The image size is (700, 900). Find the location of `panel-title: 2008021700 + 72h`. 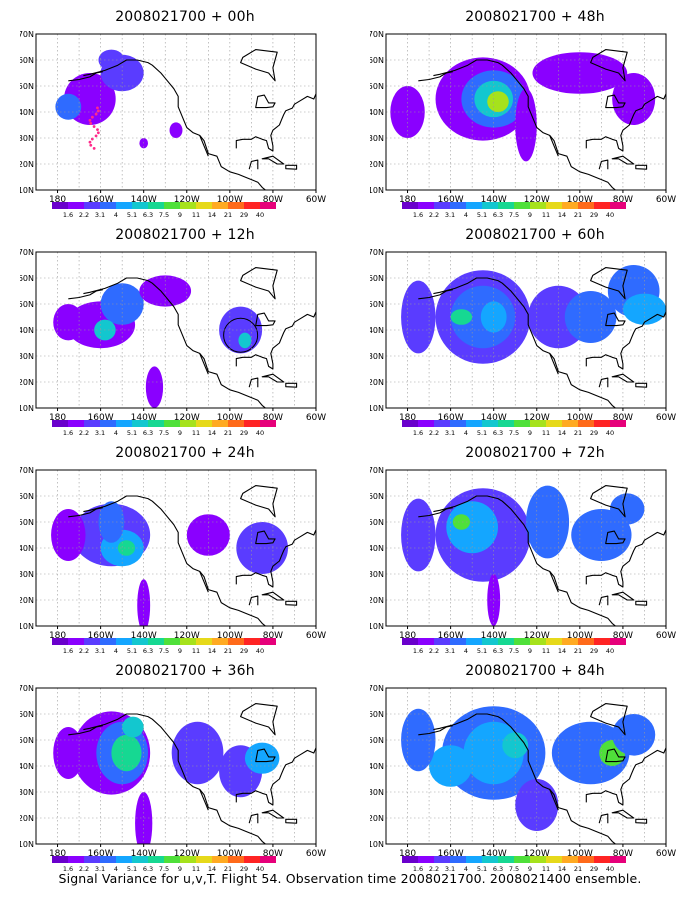

panel-title: 2008021700 + 72h is located at coordinates (535, 453).